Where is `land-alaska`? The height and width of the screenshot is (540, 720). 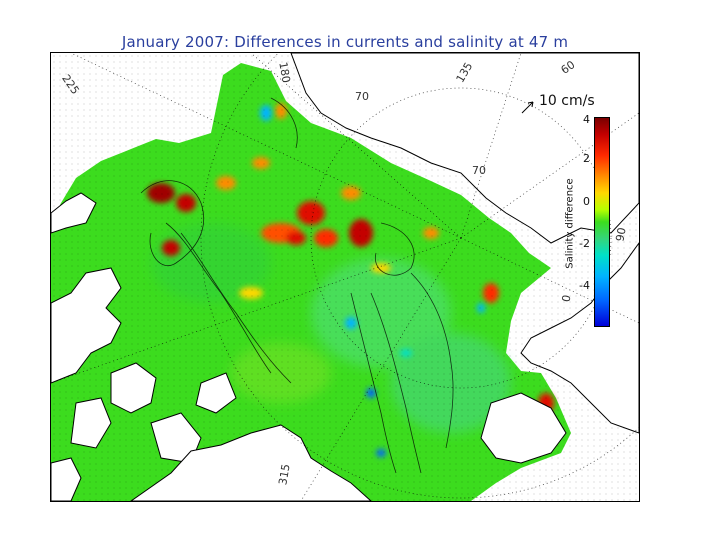
land-alaska is located at coordinates (74, 213).